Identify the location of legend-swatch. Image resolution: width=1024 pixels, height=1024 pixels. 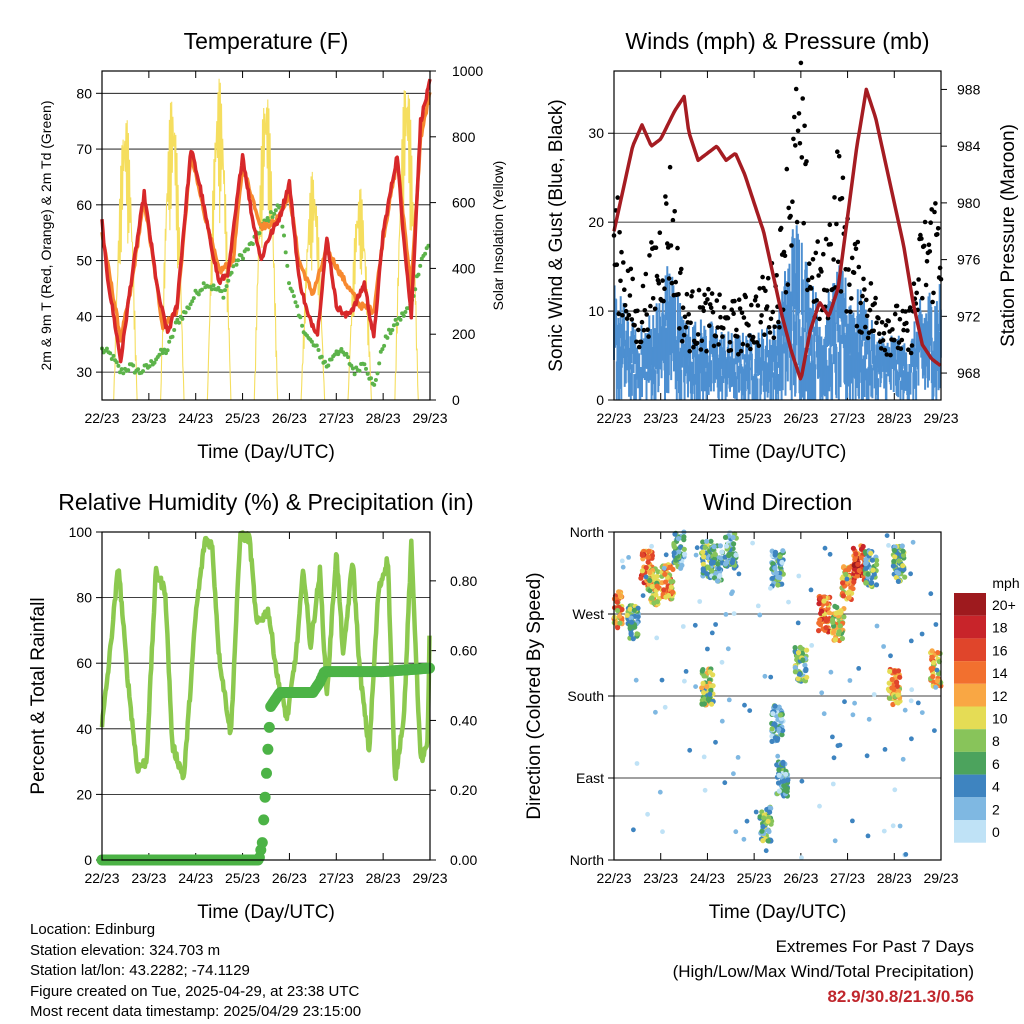
(970, 604).